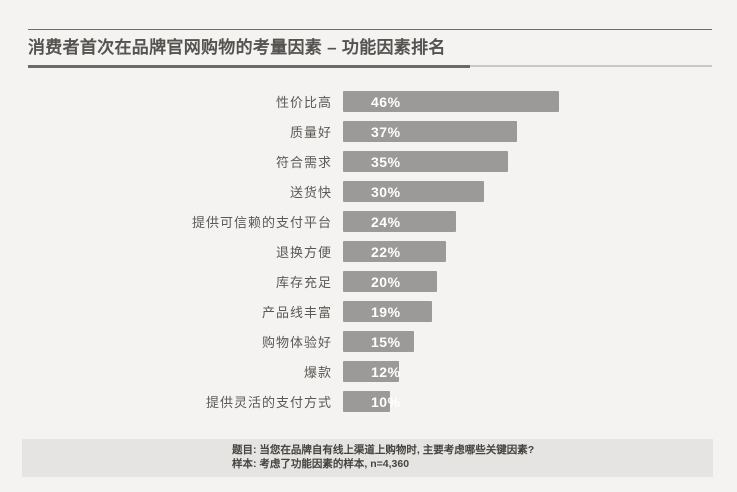 This screenshot has height=492, width=737. I want to click on bar-value-label: 30%, so click(386, 191).